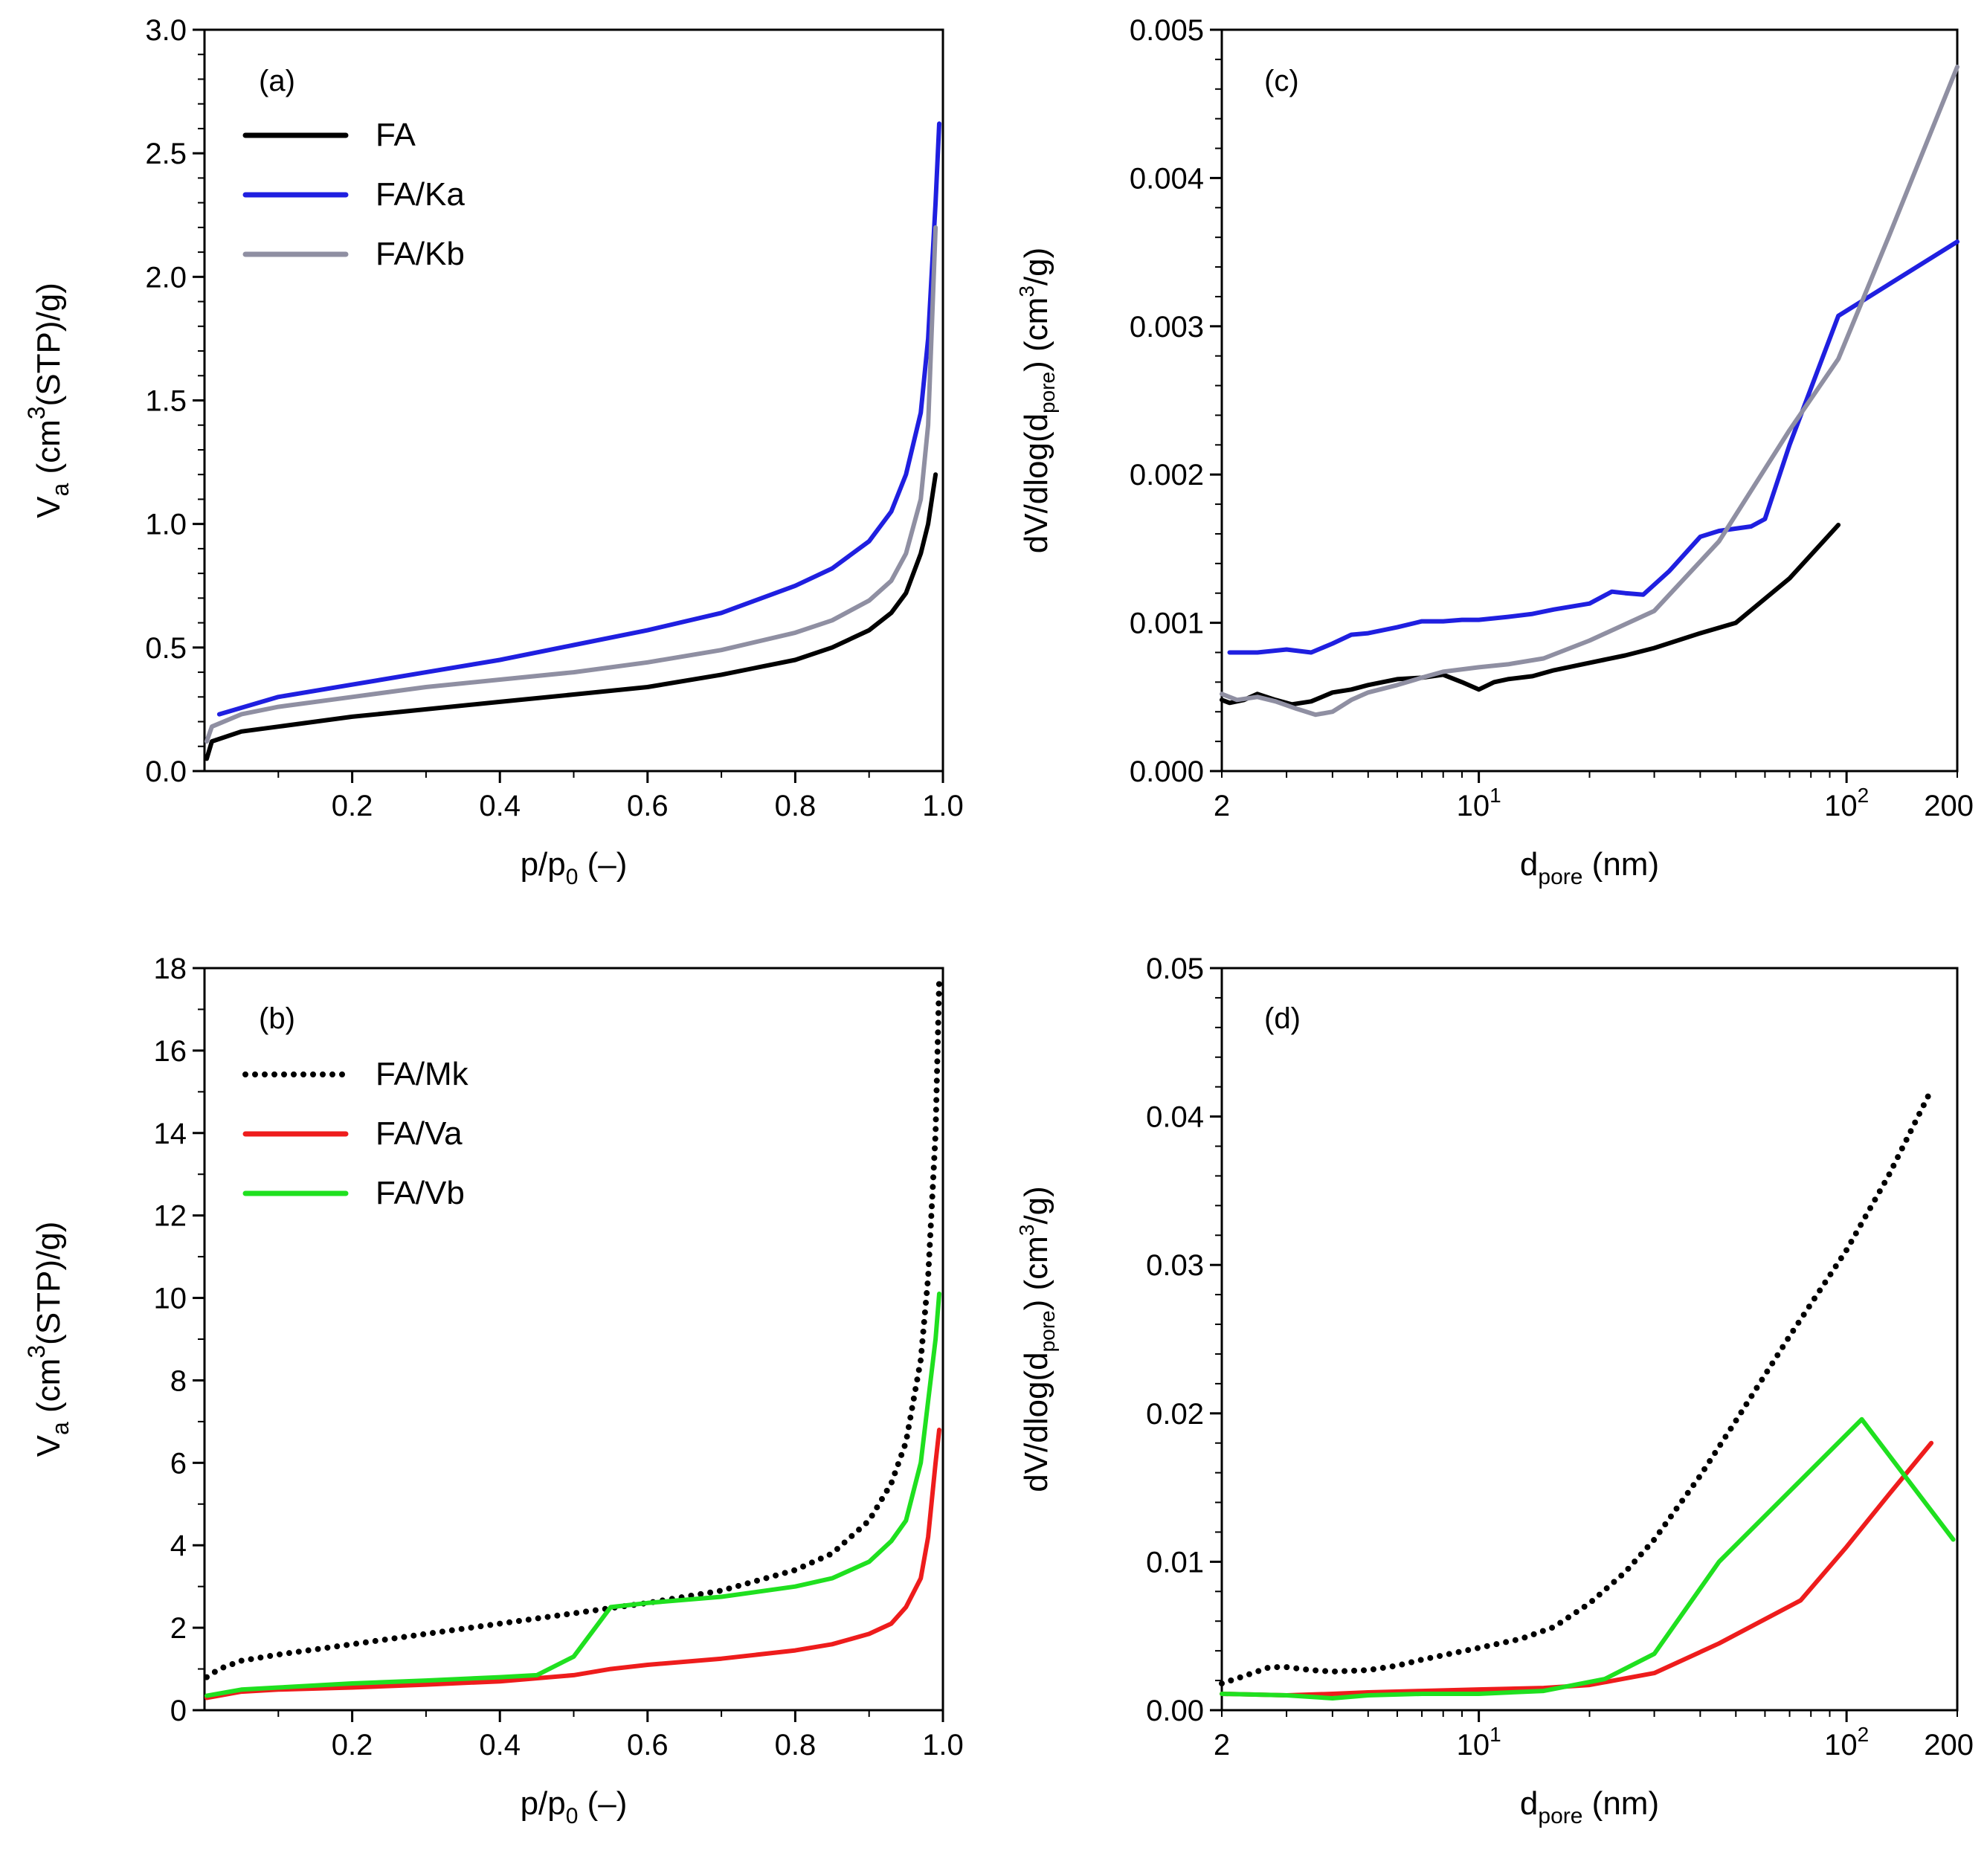 The width and height of the screenshot is (1987, 1876). Describe the element at coordinates (170, 1216) in the screenshot. I see `y-tick-label: 12` at that location.